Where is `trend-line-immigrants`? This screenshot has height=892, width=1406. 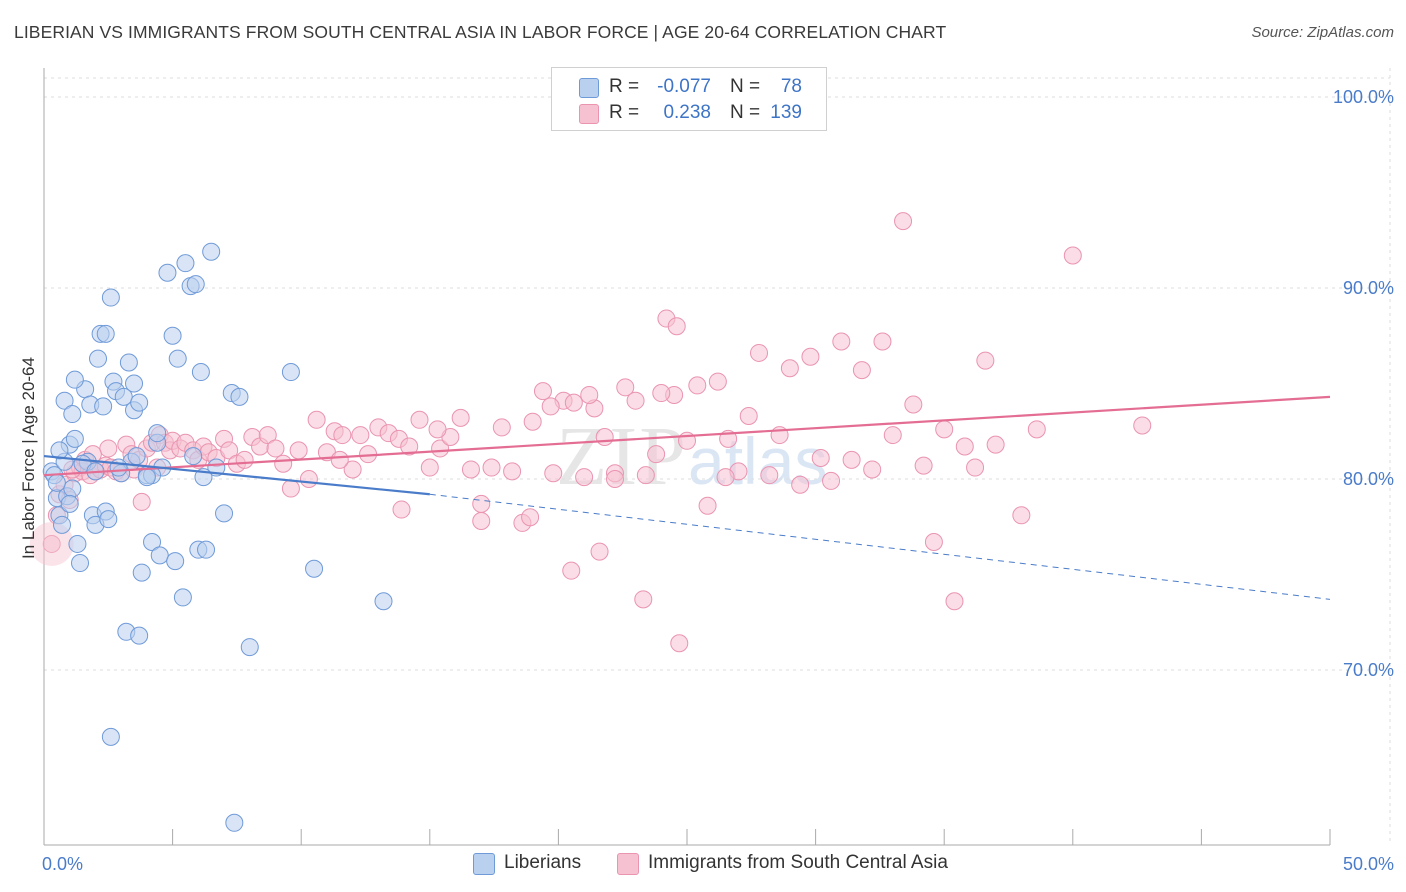 trend-line-immigrants is located at coordinates (687, 436).